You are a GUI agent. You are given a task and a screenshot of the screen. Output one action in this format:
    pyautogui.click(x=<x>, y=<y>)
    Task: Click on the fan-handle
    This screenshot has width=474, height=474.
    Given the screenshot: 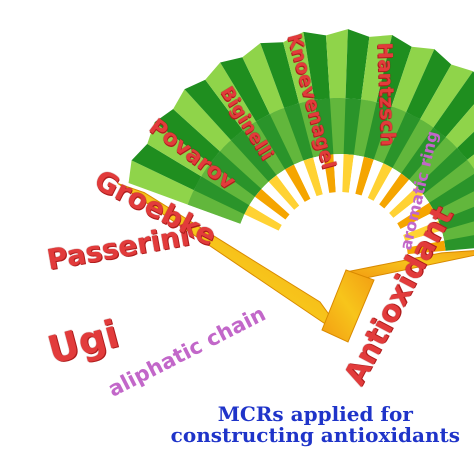 What is the action you would take?
    pyautogui.click(x=348, y=306)
    